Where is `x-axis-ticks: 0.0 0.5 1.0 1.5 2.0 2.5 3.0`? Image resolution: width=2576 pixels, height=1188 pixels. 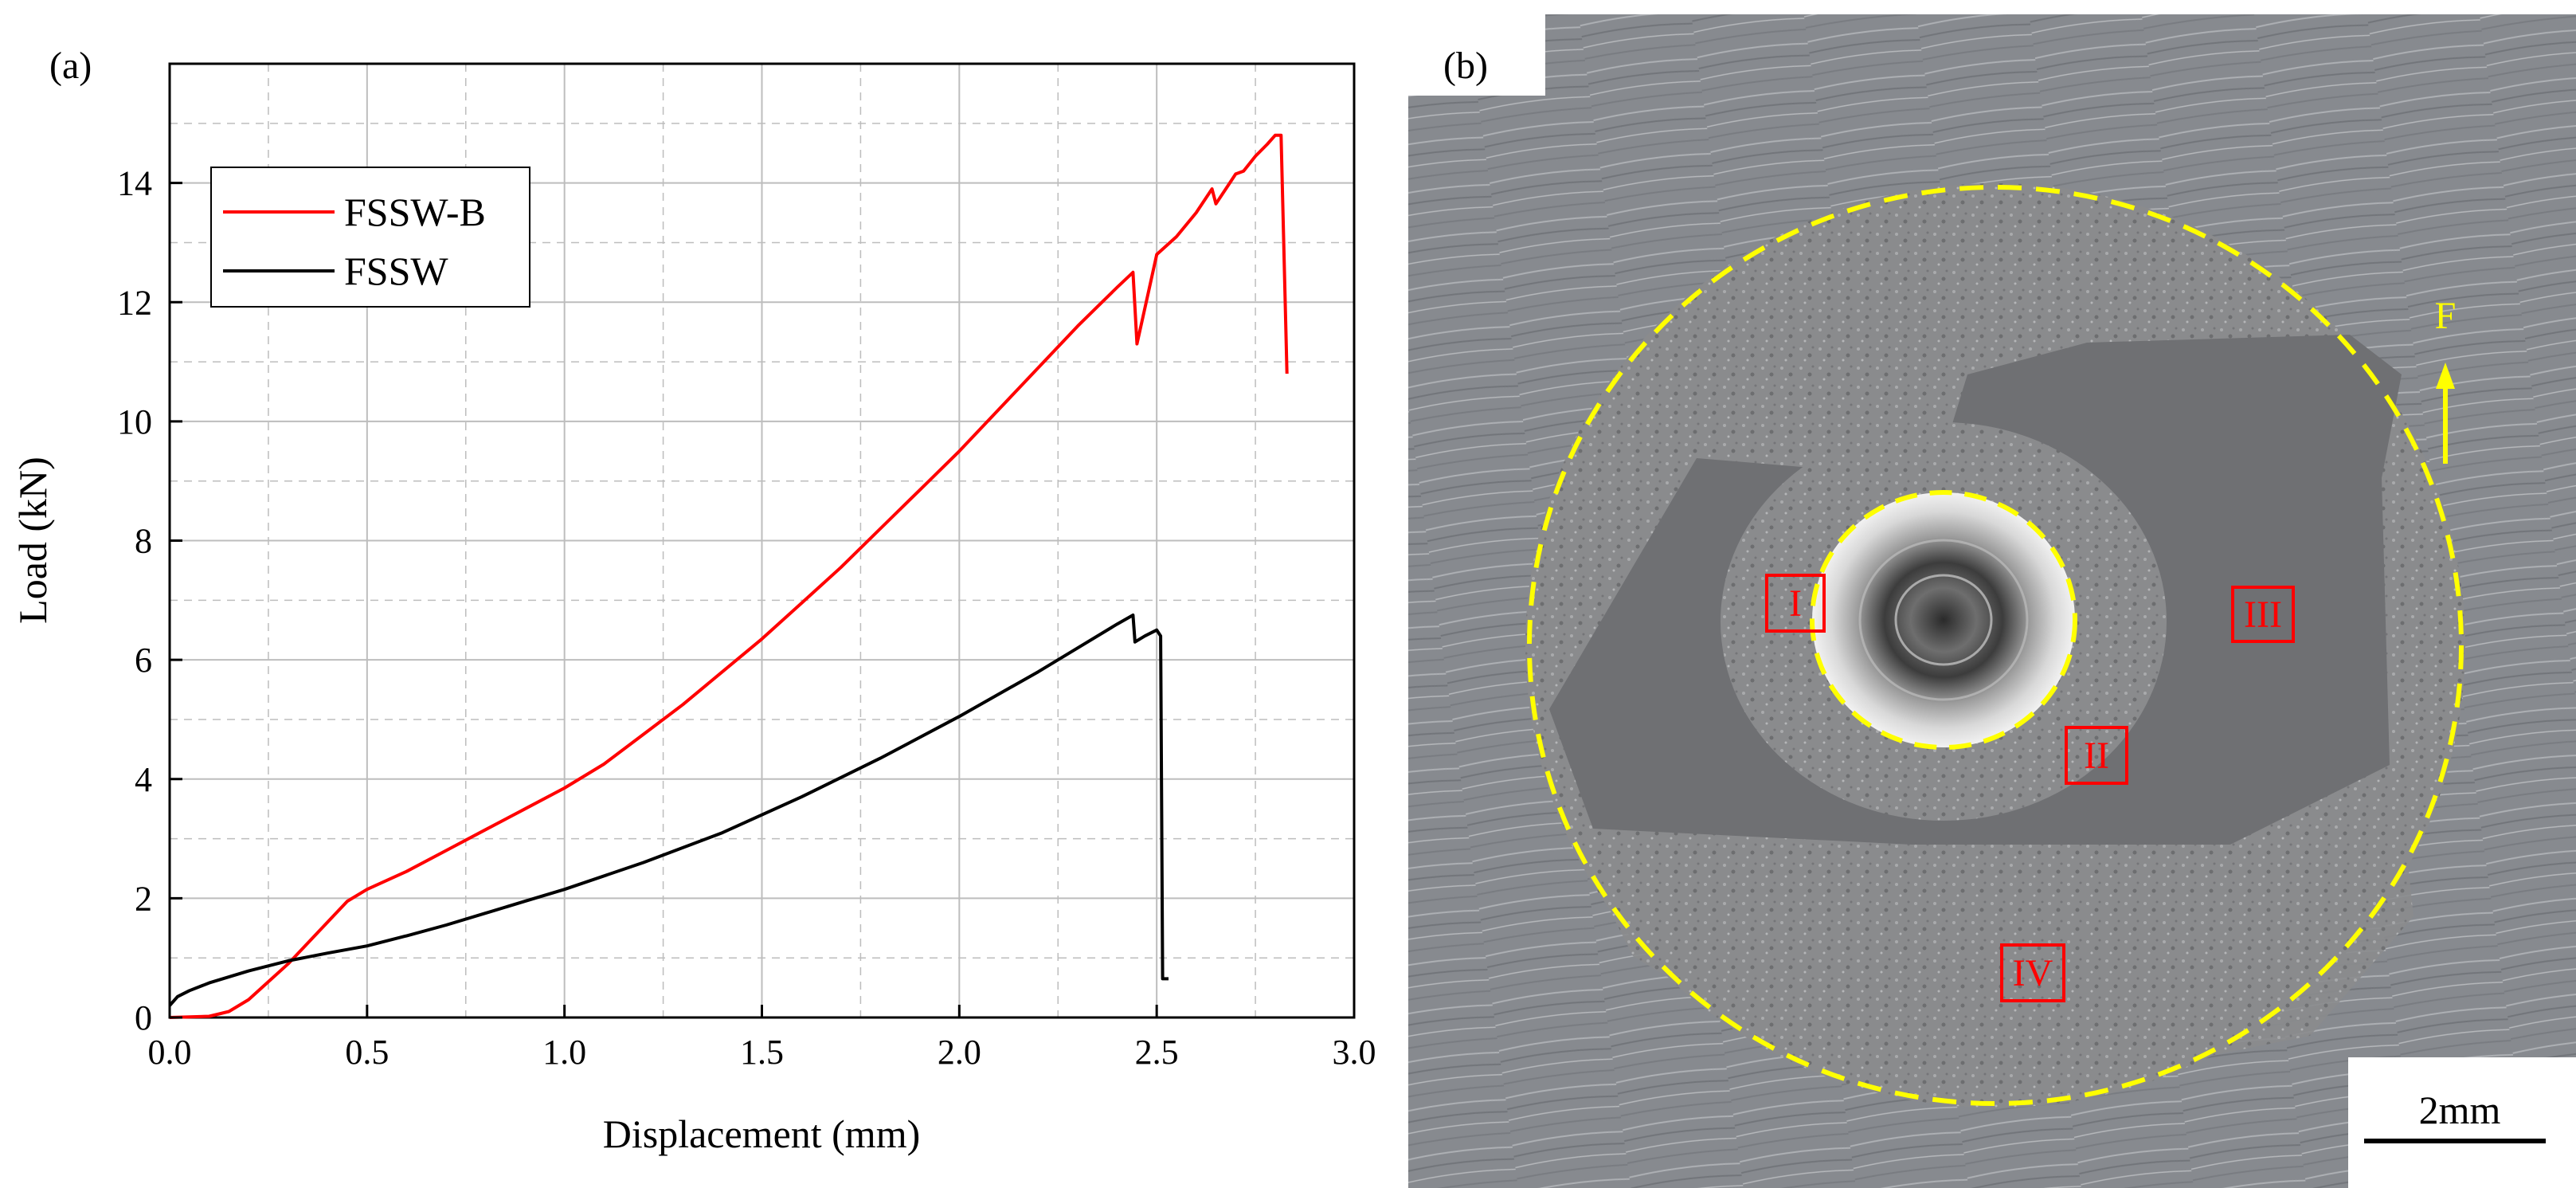
x-axis-ticks: 0.0 0.5 1.0 1.5 2.0 2.5 3.0 is located at coordinates (762, 1038).